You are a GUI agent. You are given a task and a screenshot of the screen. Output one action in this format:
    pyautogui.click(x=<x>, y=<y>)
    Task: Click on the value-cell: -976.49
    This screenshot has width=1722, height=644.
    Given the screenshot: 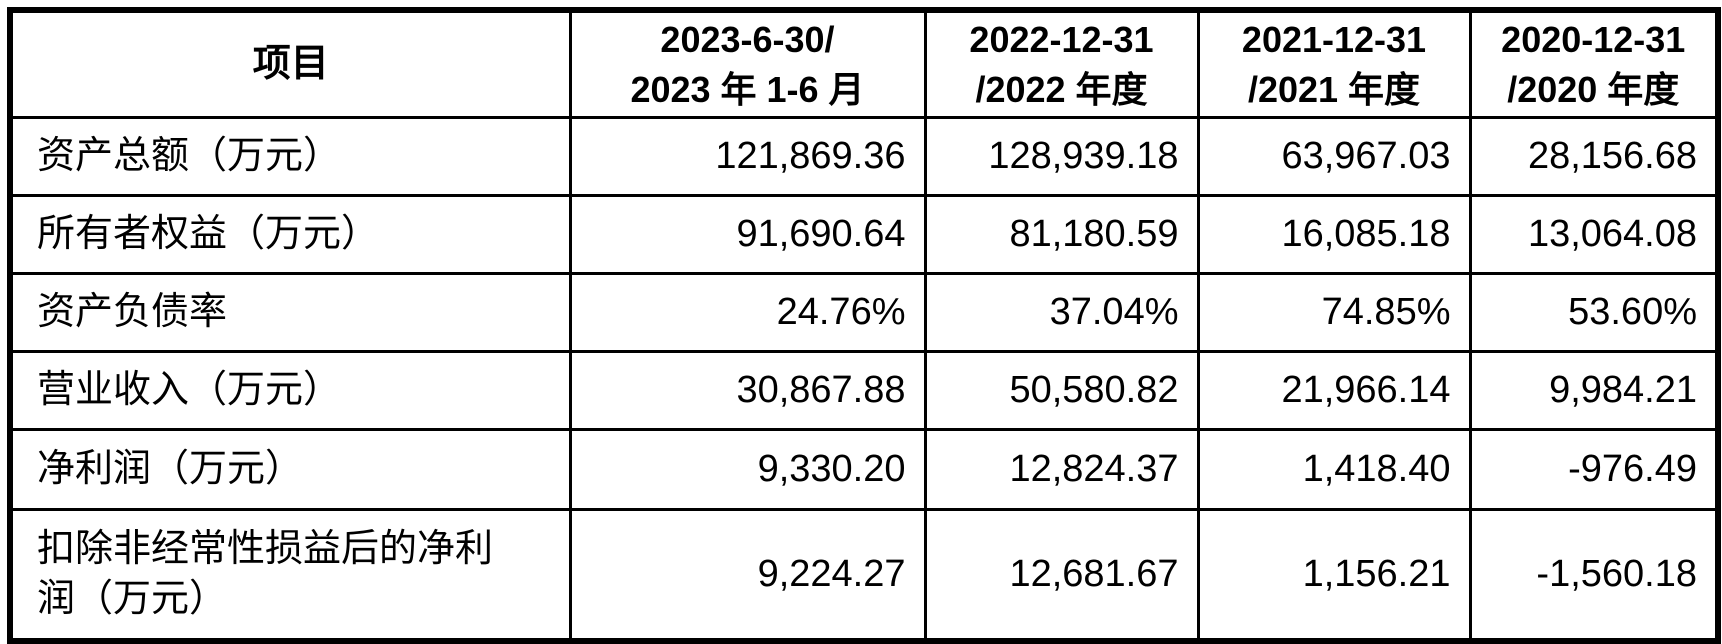 What is the action you would take?
    pyautogui.click(x=1594, y=470)
    